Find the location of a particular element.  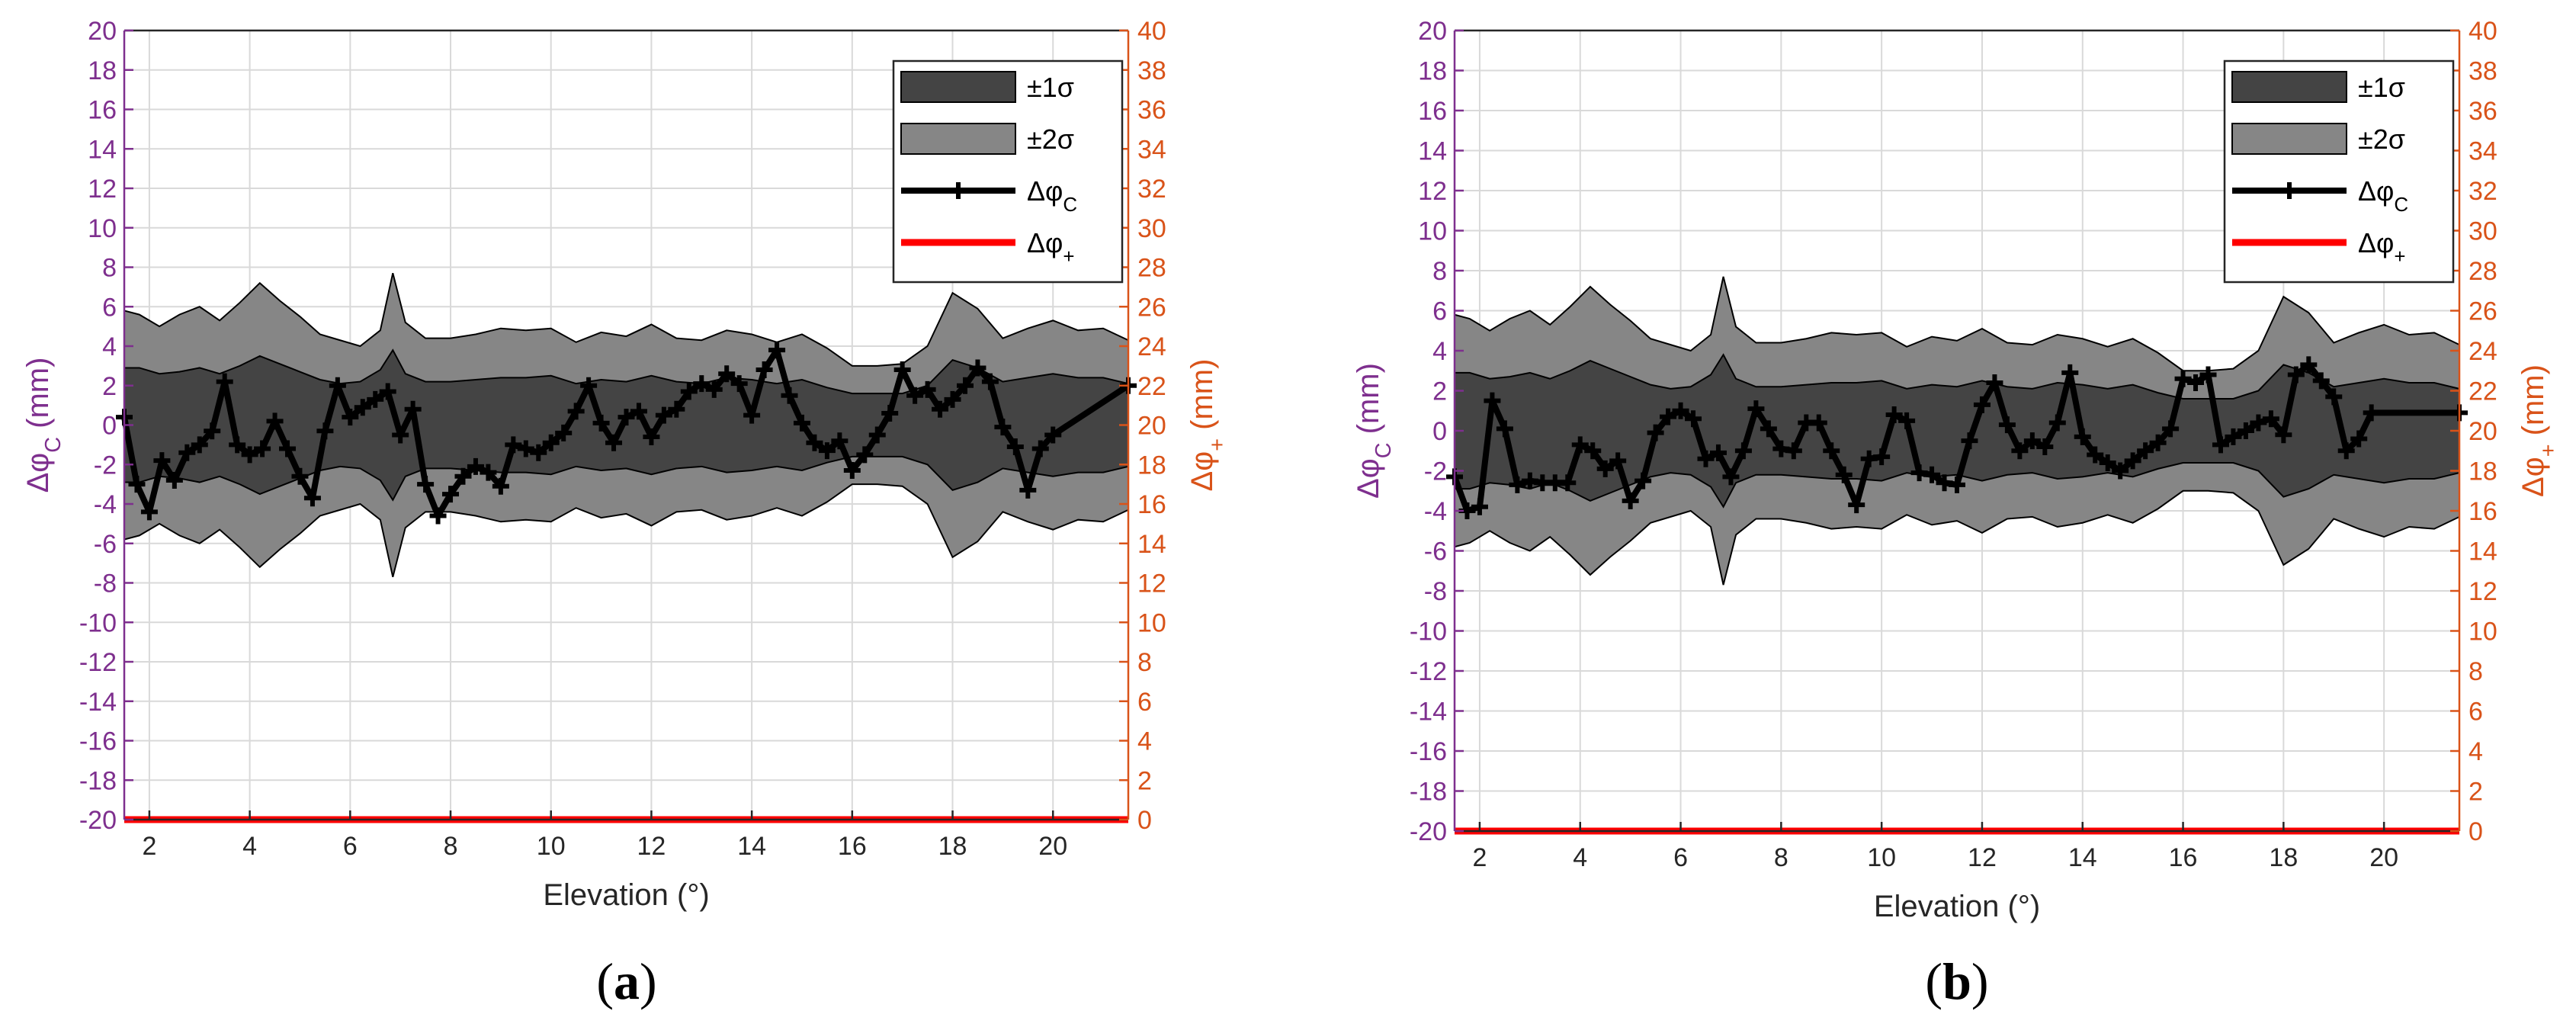

panel-a-right-tick-label: 6 is located at coordinates (1144, 703).